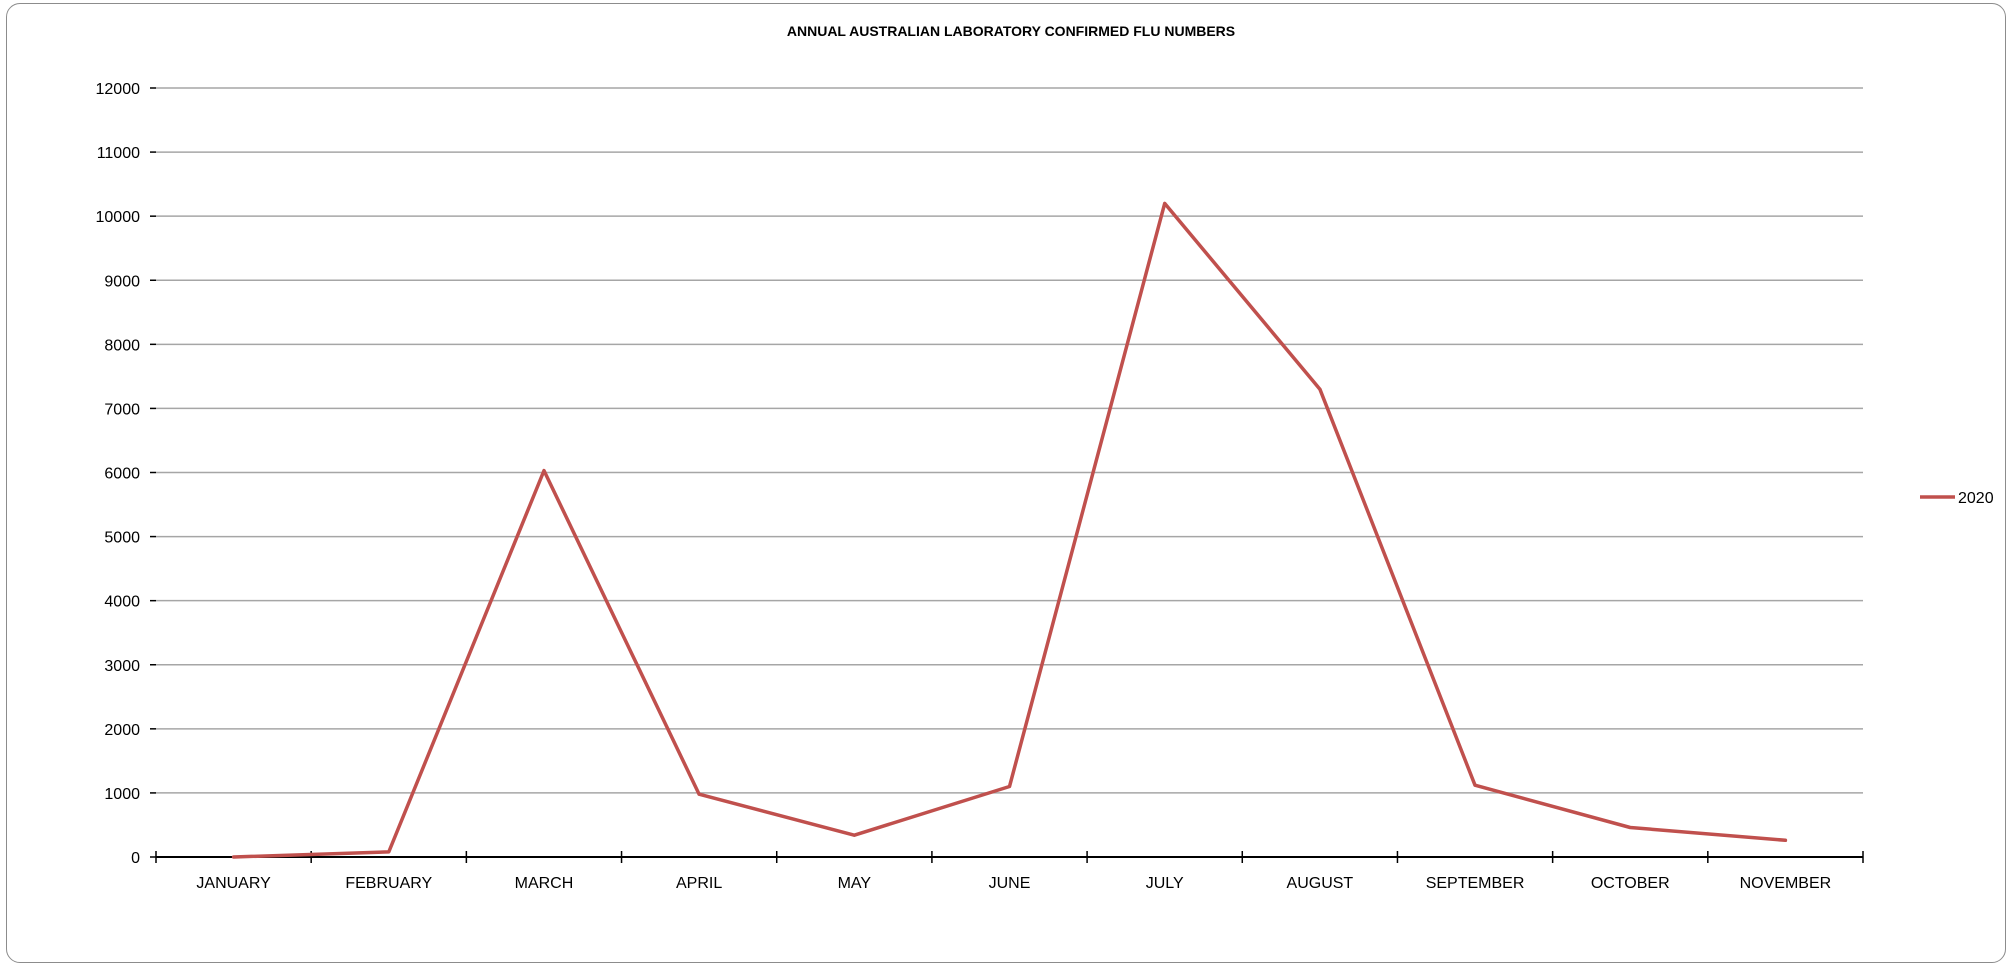 The width and height of the screenshot is (2015, 963). I want to click on data-point-february, so click(389, 852).